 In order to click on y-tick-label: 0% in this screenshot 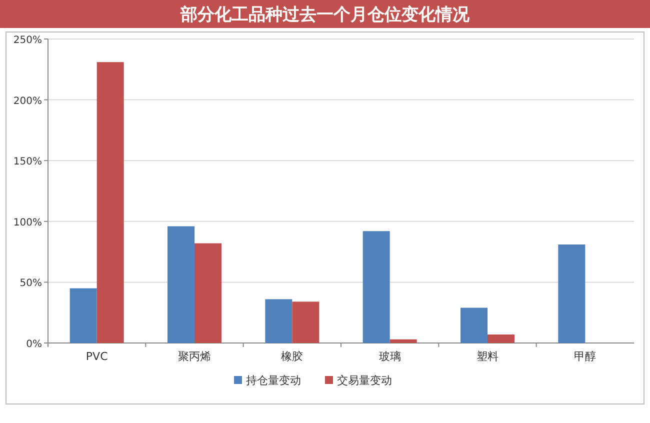, I will do `click(34, 344)`.